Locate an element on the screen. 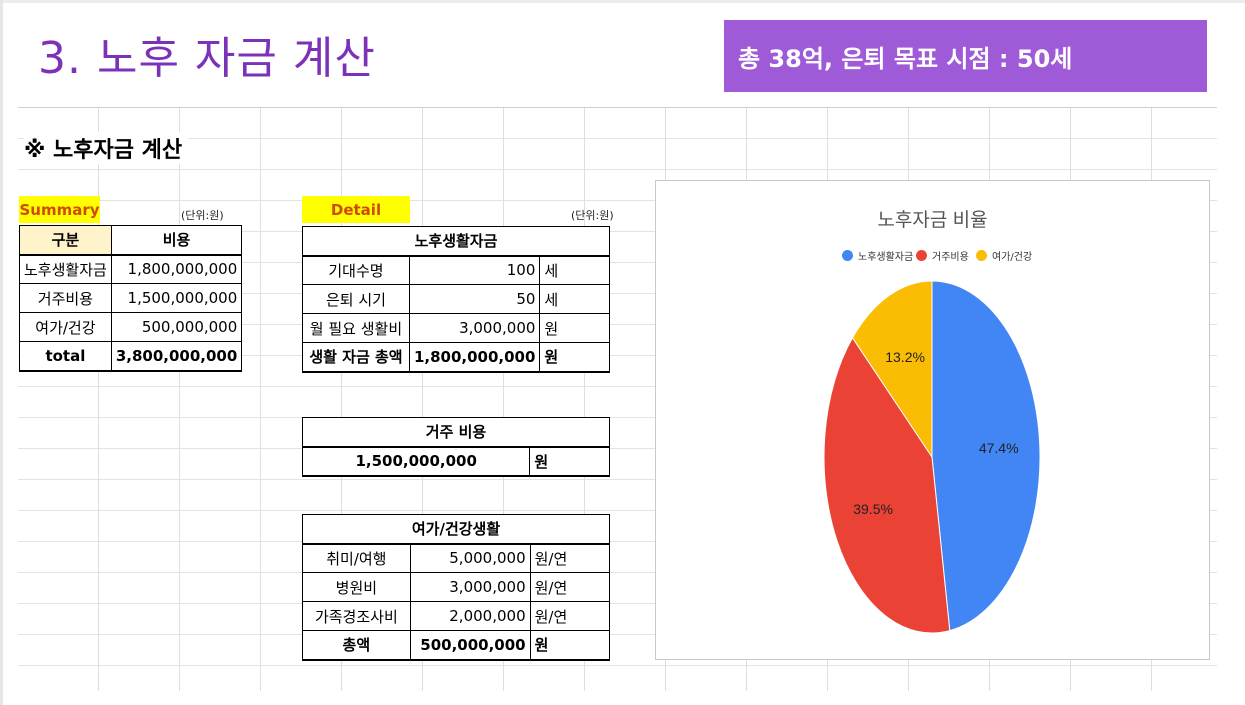 This screenshot has width=1245, height=705. summary-row-value: 1,800,000,000 is located at coordinates (176, 269).